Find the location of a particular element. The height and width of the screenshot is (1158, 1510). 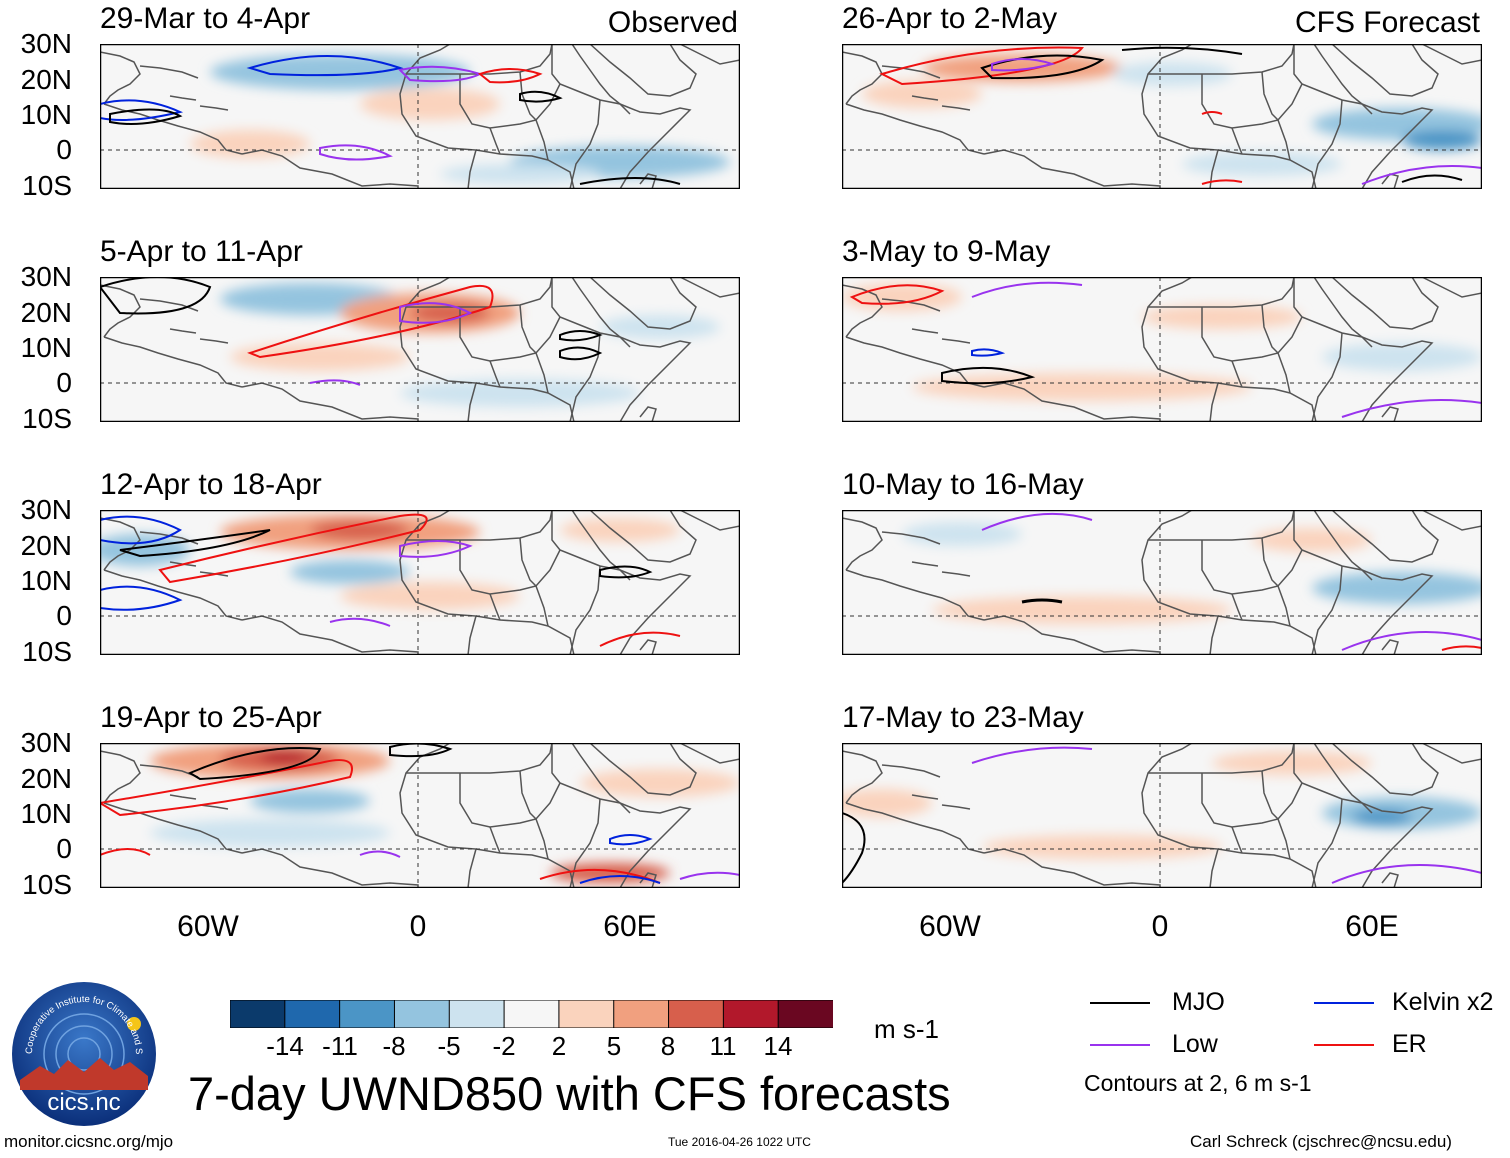

panel-title-right-4: 17-May to 23-May is located at coordinates (963, 717).